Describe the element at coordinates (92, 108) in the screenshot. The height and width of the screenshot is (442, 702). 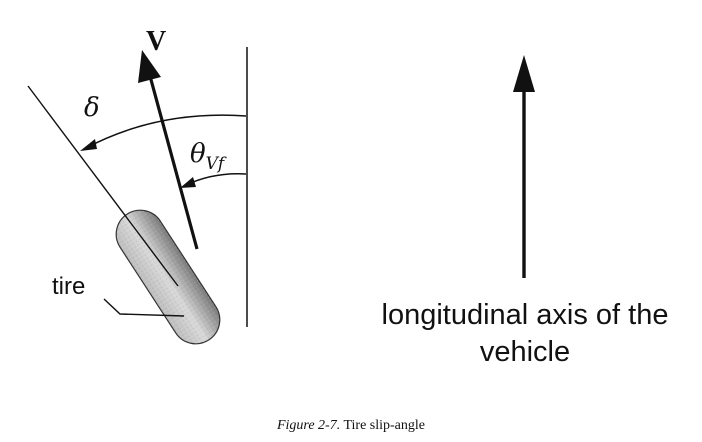
I see `steer-angle-label: δ` at that location.